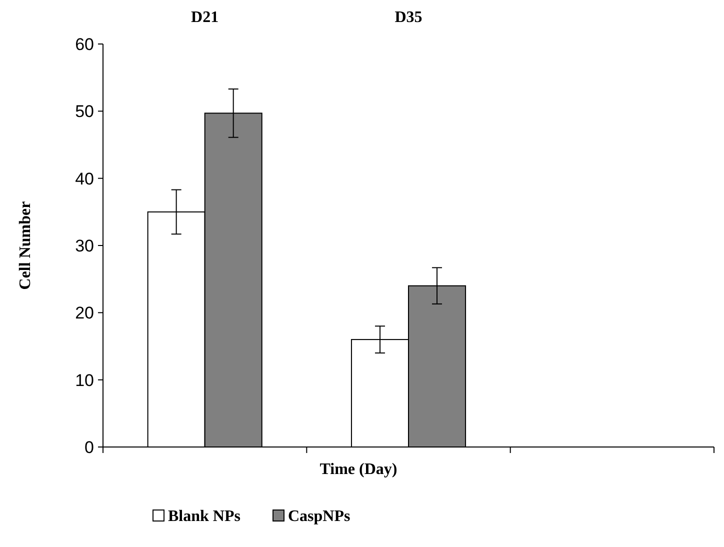  Describe the element at coordinates (84, 380) in the screenshot. I see `y-tick-label: 10` at that location.